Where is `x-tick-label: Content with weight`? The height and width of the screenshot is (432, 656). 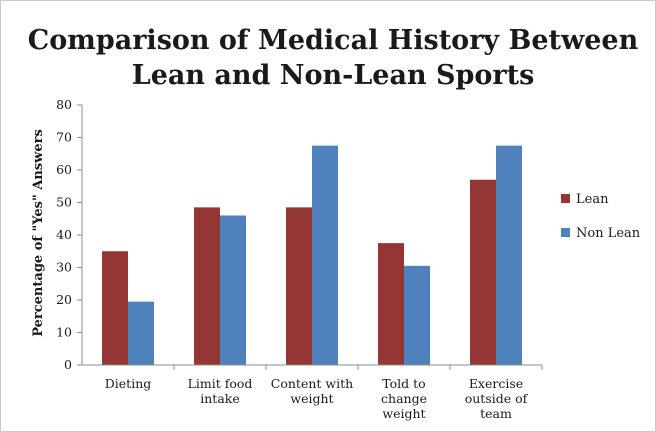 x-tick-label: Content with weight is located at coordinates (312, 391).